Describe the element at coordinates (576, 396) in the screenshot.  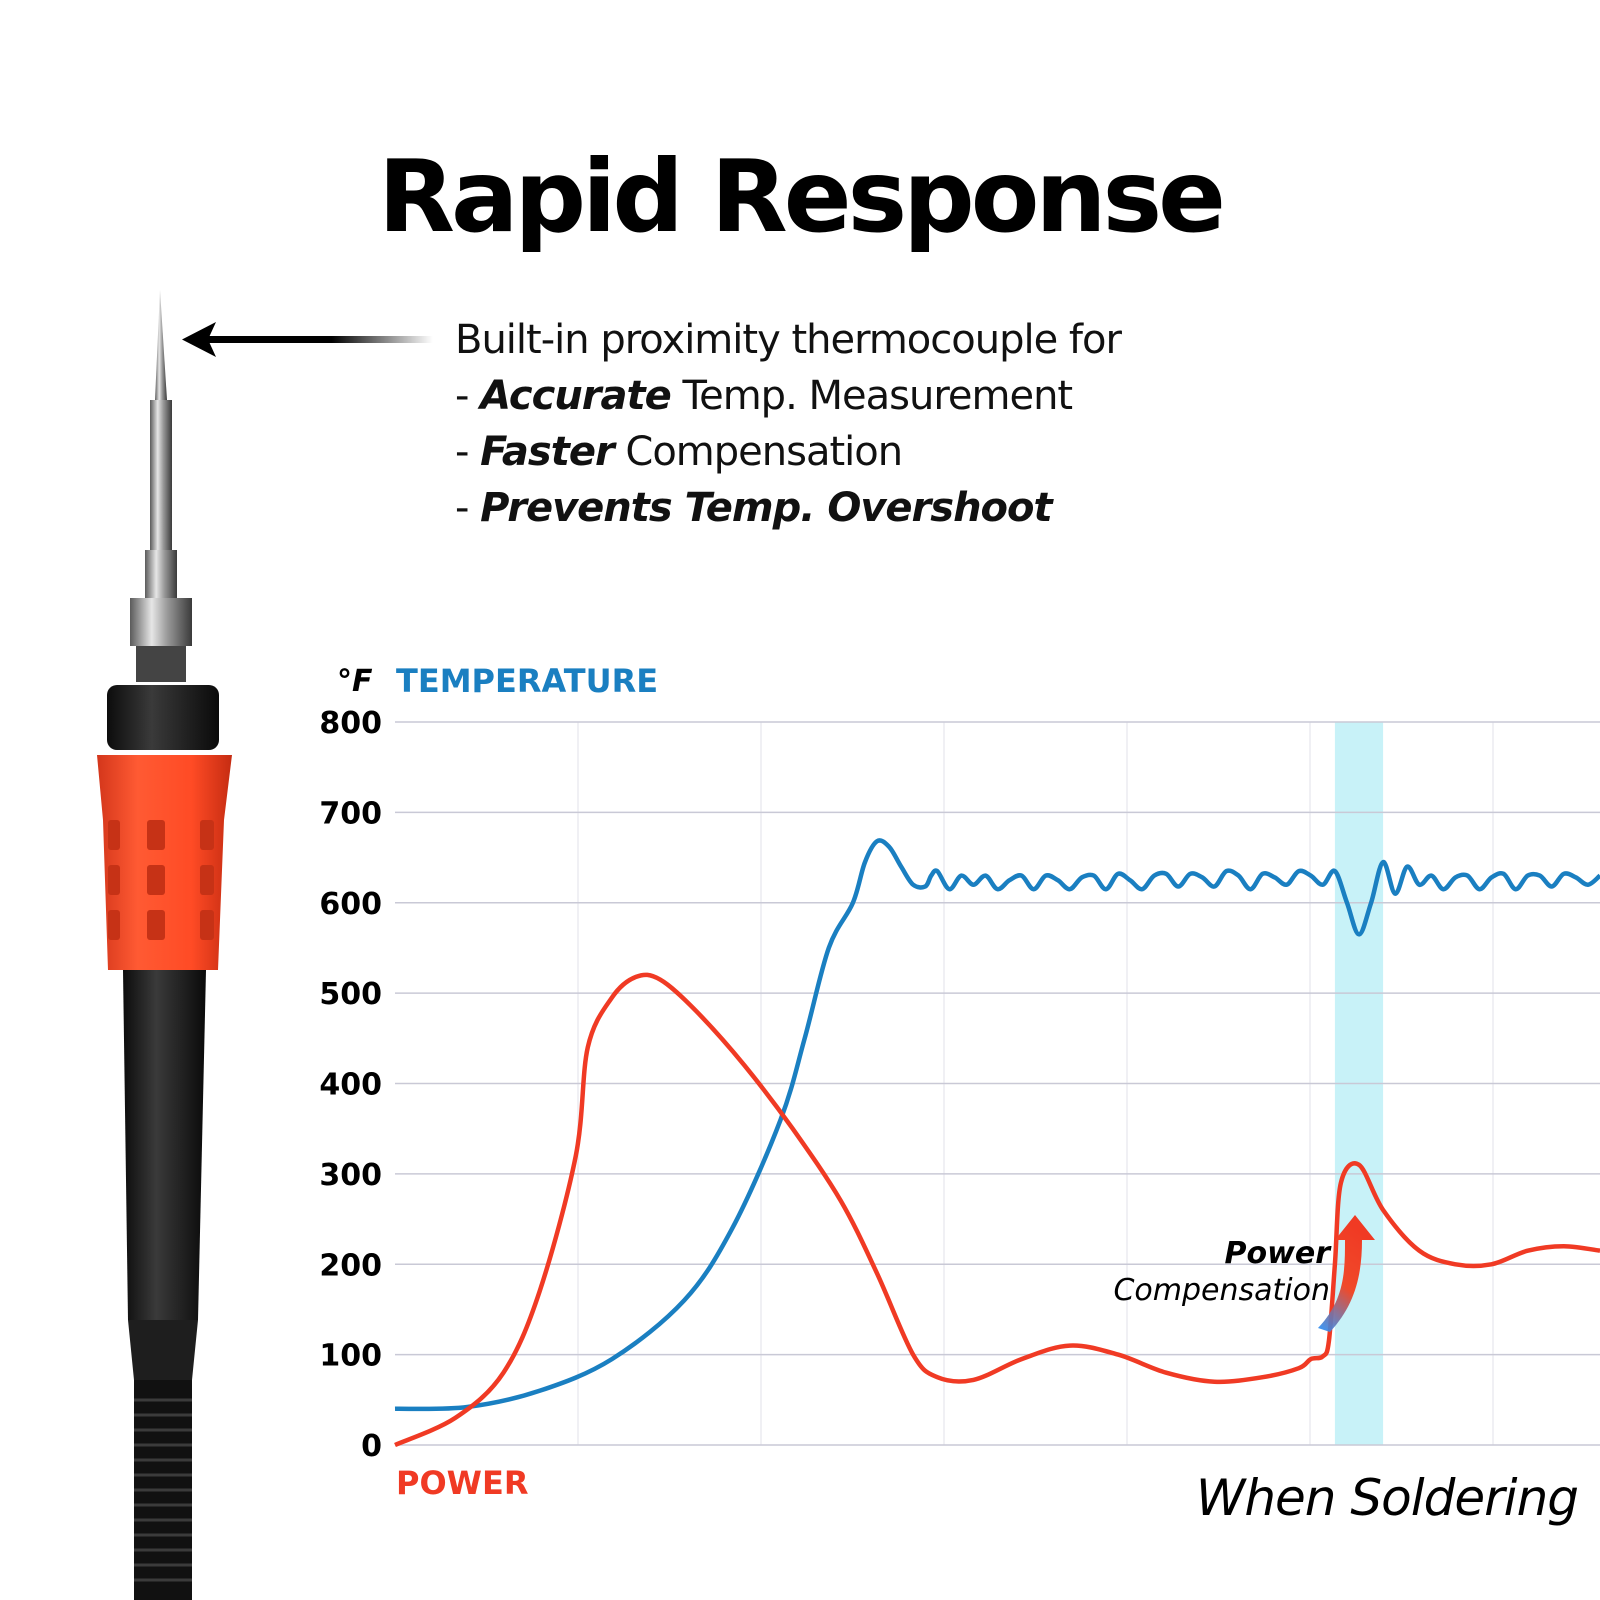
I see `feature-accurate-bold: Accurate` at that location.